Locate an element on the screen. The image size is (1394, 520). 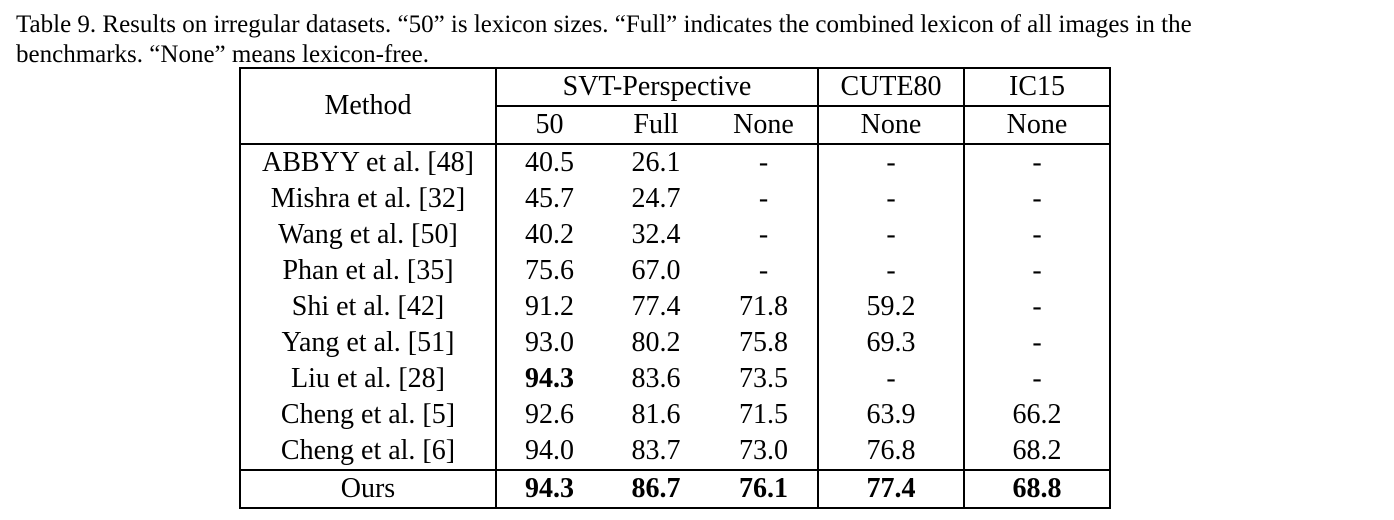
svt-full-cell: 86.7 is located at coordinates (656, 488).